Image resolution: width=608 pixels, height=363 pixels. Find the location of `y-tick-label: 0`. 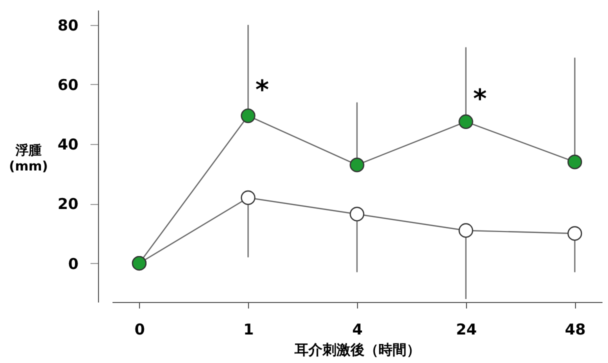

y-tick-label: 0 is located at coordinates (73, 263).